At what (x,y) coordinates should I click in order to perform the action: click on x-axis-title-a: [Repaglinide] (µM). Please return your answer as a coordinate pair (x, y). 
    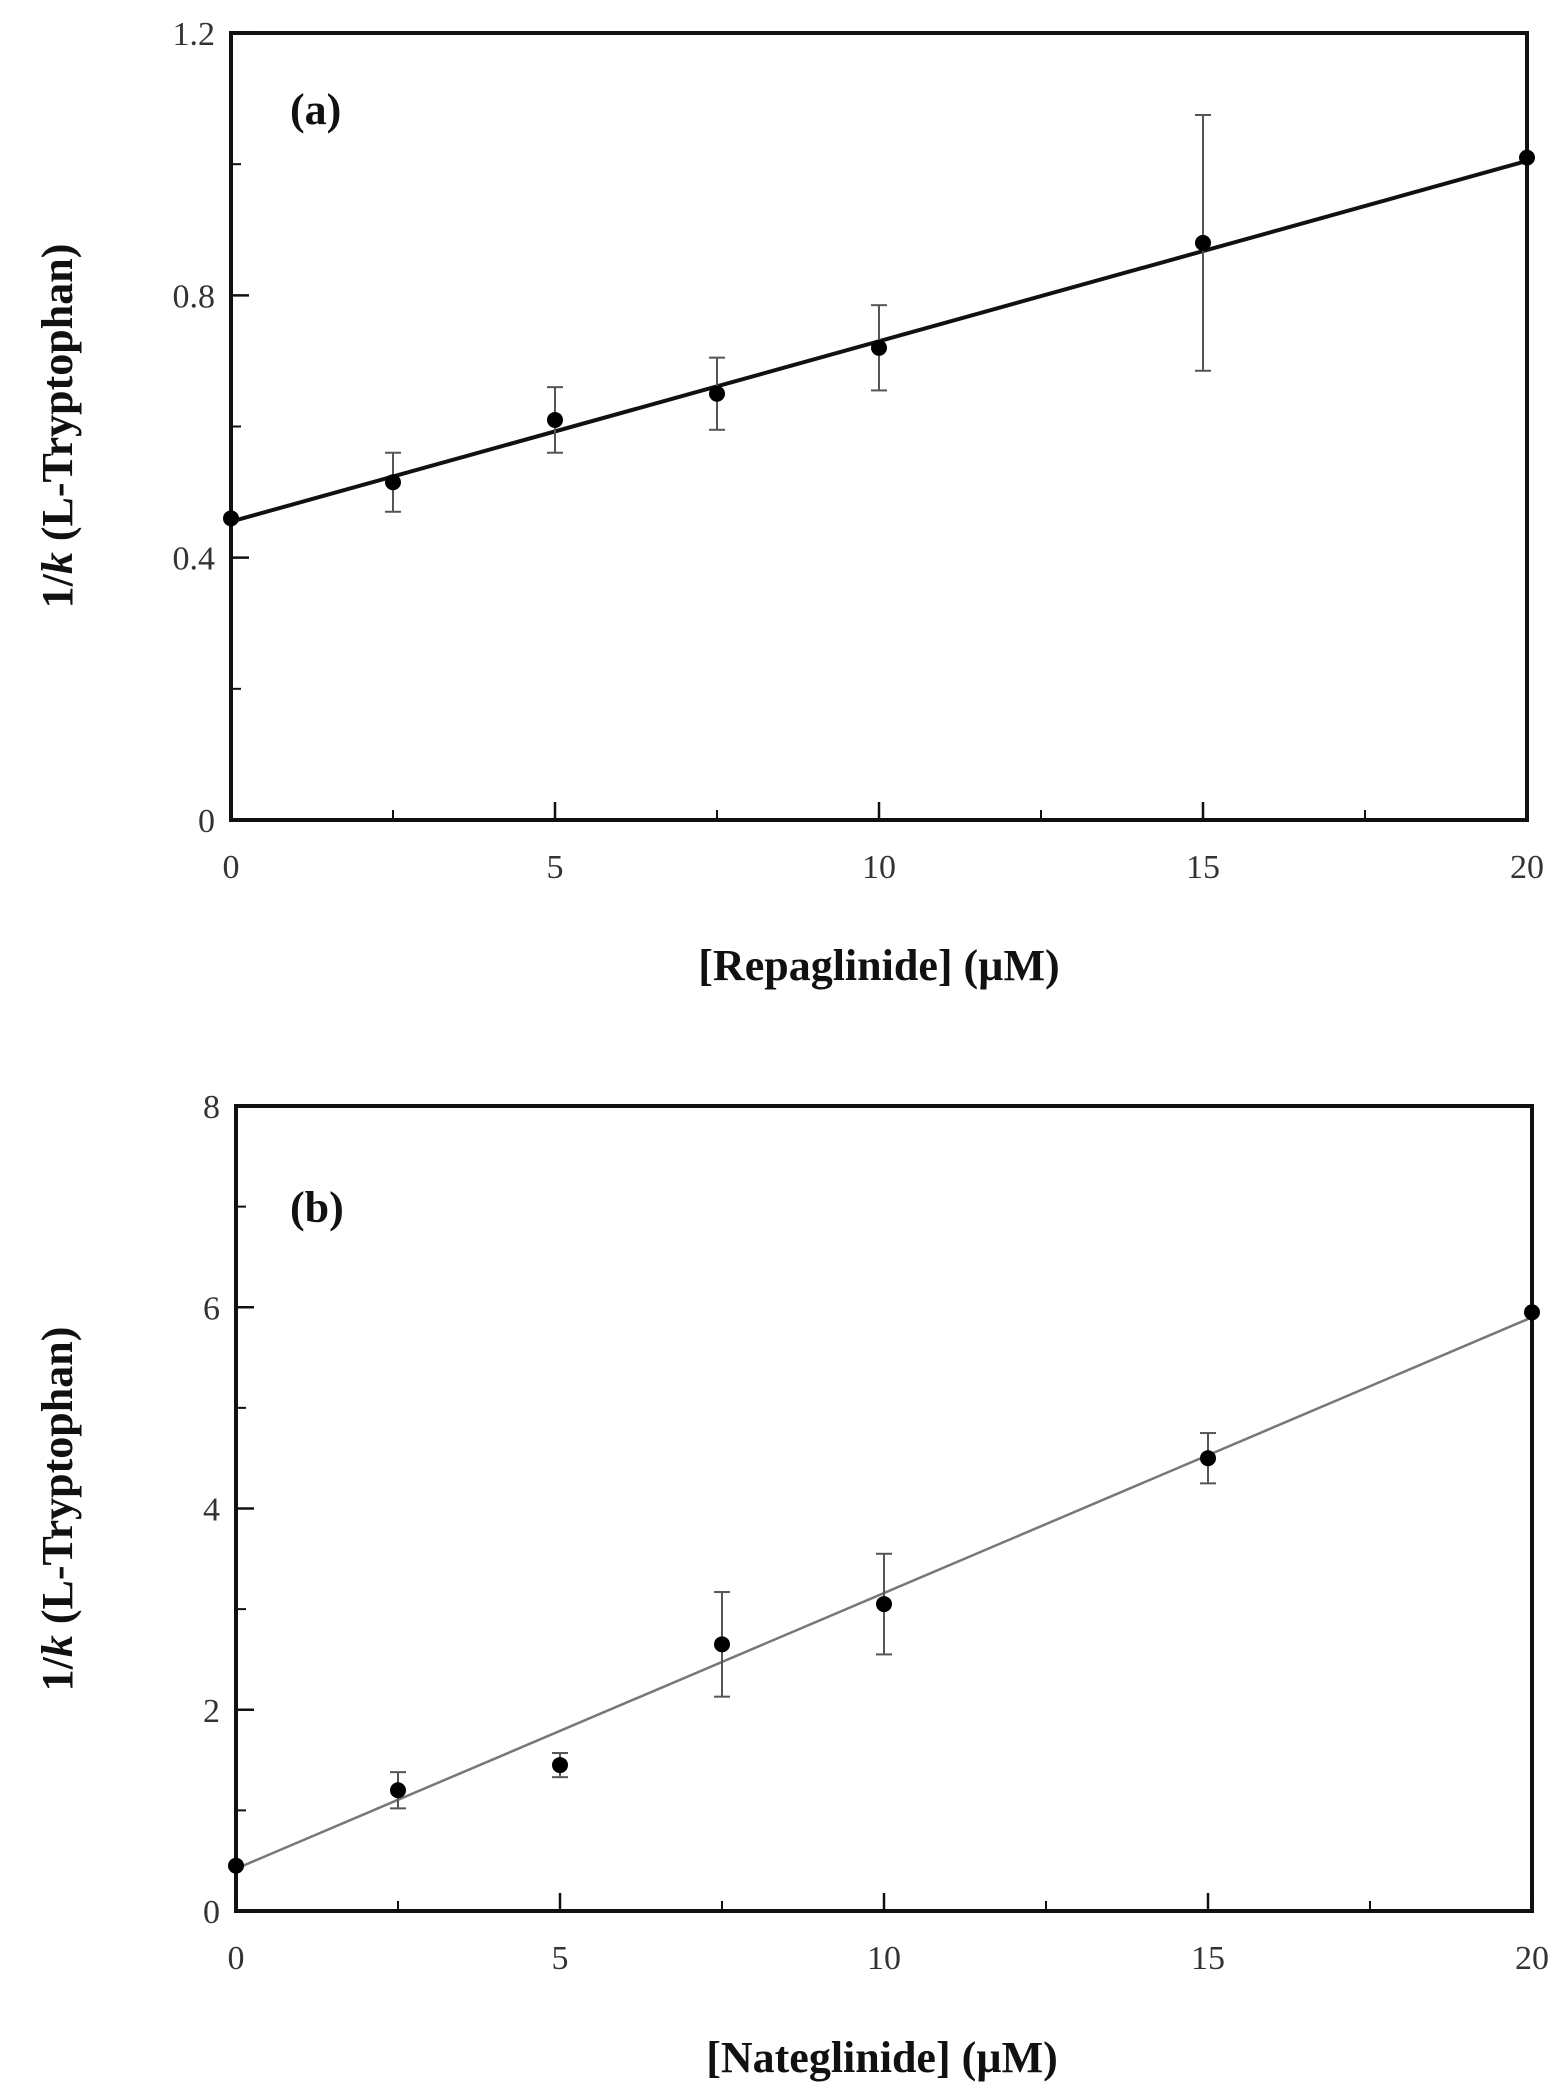
    Looking at the image, I should click on (878, 965).